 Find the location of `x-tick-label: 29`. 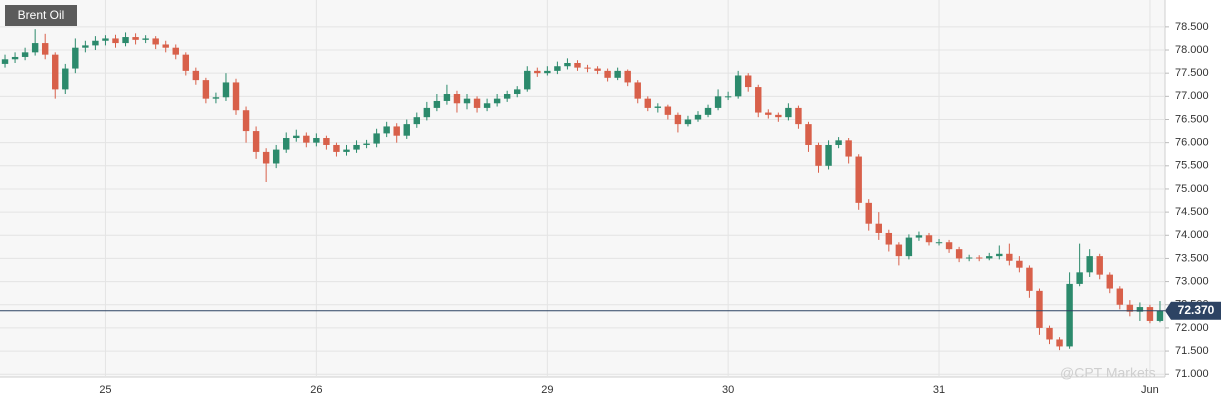

x-tick-label: 29 is located at coordinates (547, 390).